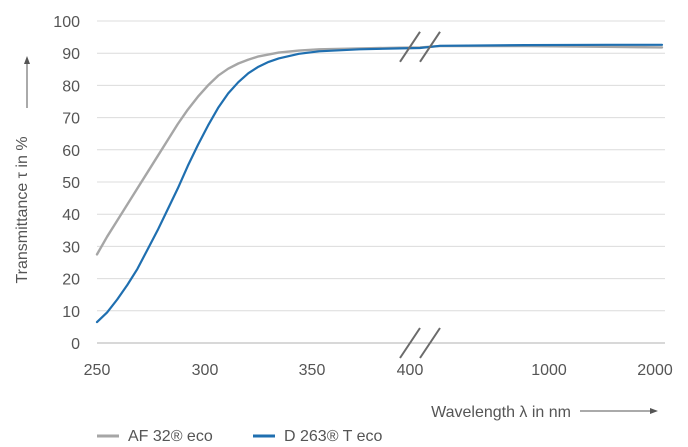  Describe the element at coordinates (501, 412) in the screenshot. I see `x-axis-label: Wavelength λ in nm` at that location.